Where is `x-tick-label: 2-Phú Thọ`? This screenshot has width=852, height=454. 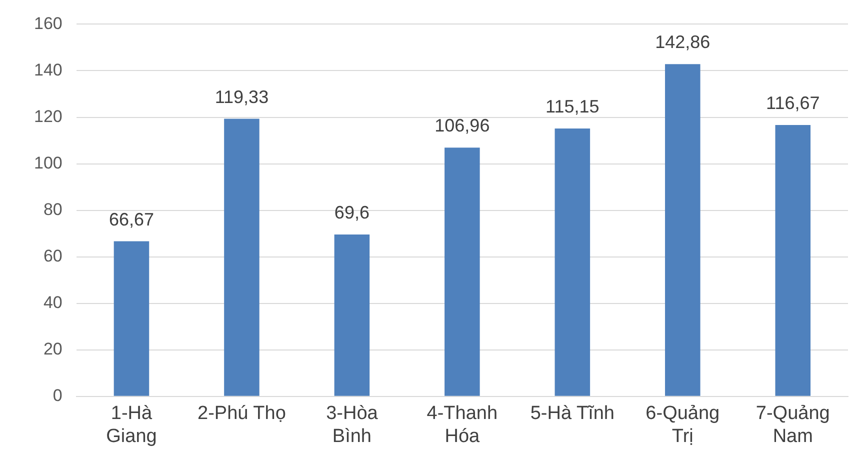 x-tick-label: 2-Phú Thọ is located at coordinates (242, 413).